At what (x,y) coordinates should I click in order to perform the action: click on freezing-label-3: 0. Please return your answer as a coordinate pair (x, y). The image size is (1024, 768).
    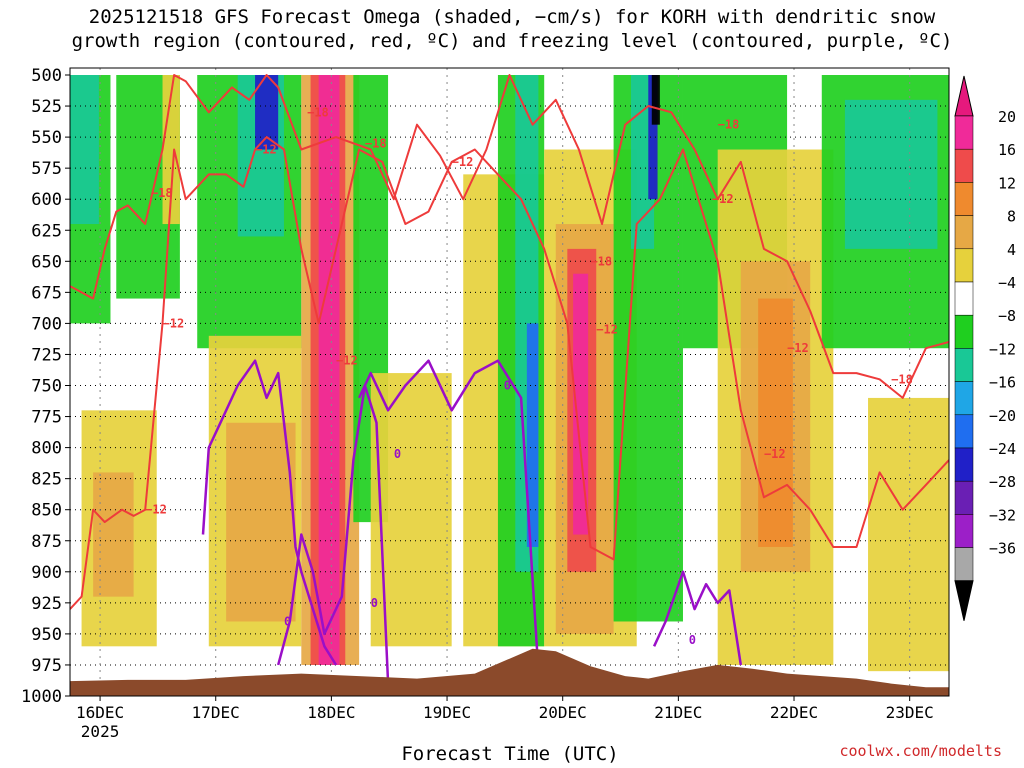
    Looking at the image, I should click on (692, 640).